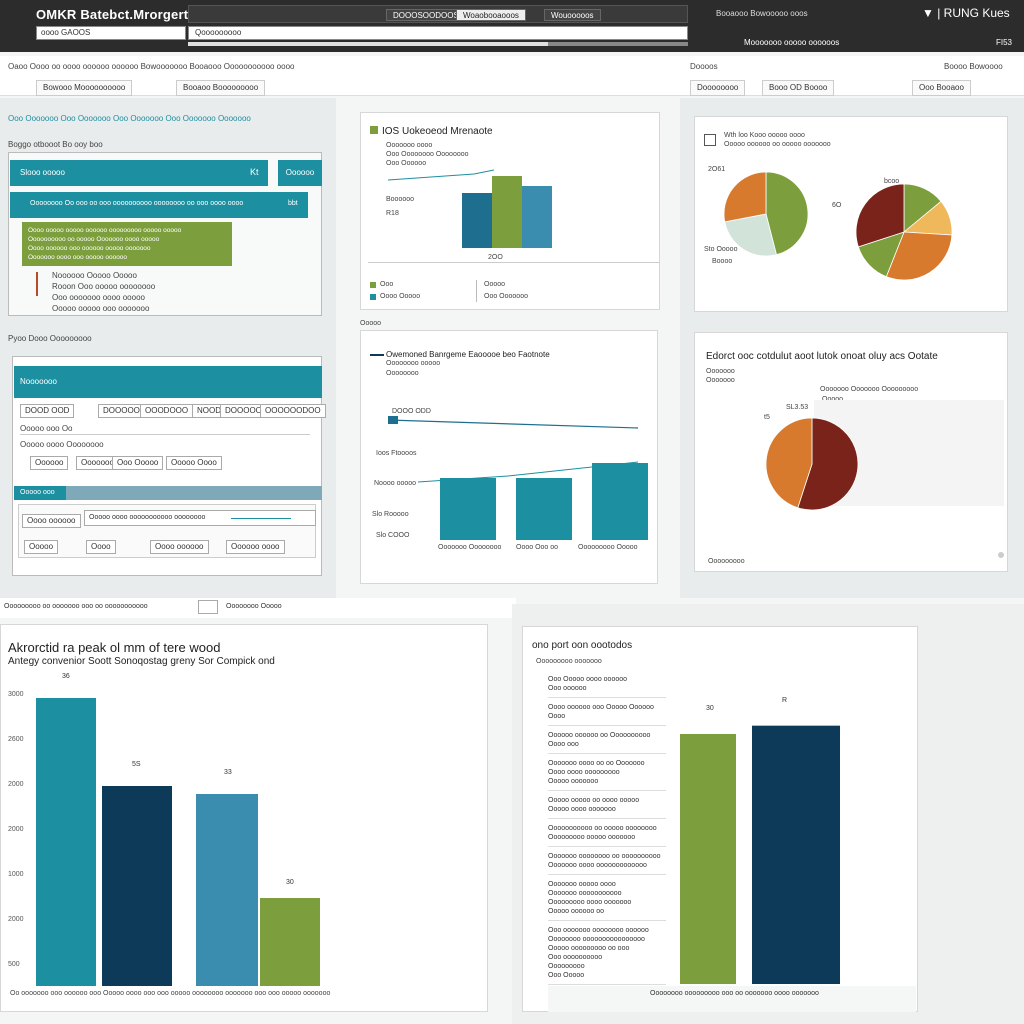  I want to click on legend-item-5-line-1: Ooooo ooooo oo oooo ooooo, so click(594, 800).